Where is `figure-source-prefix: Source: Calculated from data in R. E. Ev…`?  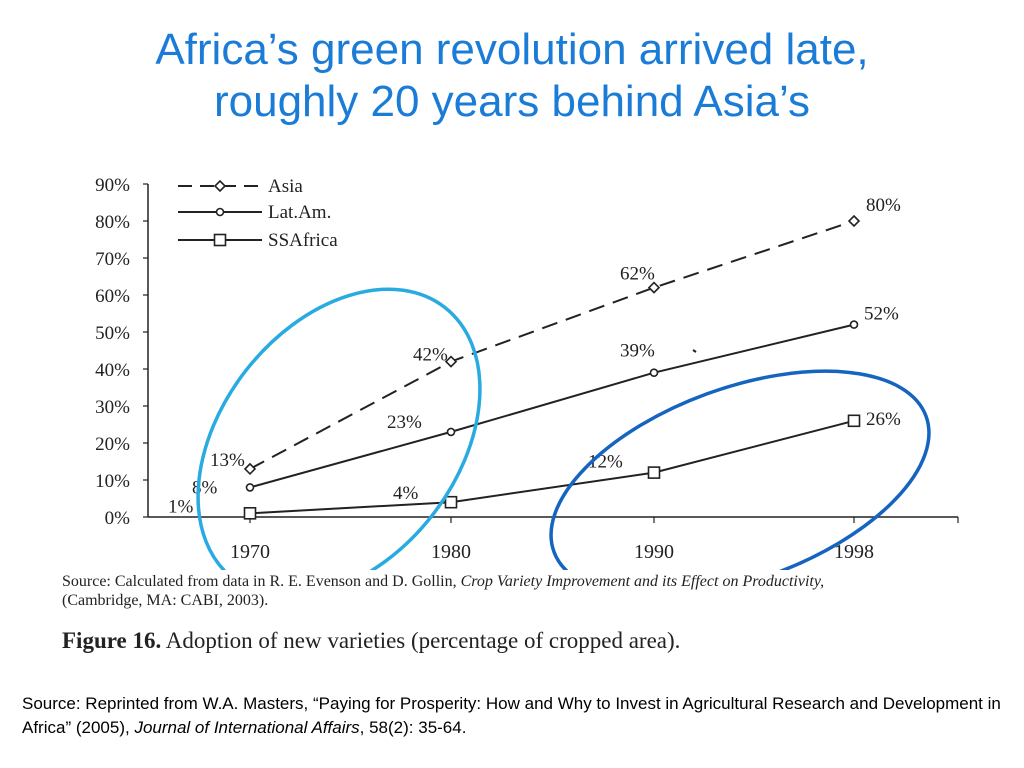
figure-source-prefix: Source: Calculated from data in R. E. Ev… is located at coordinates (261, 581).